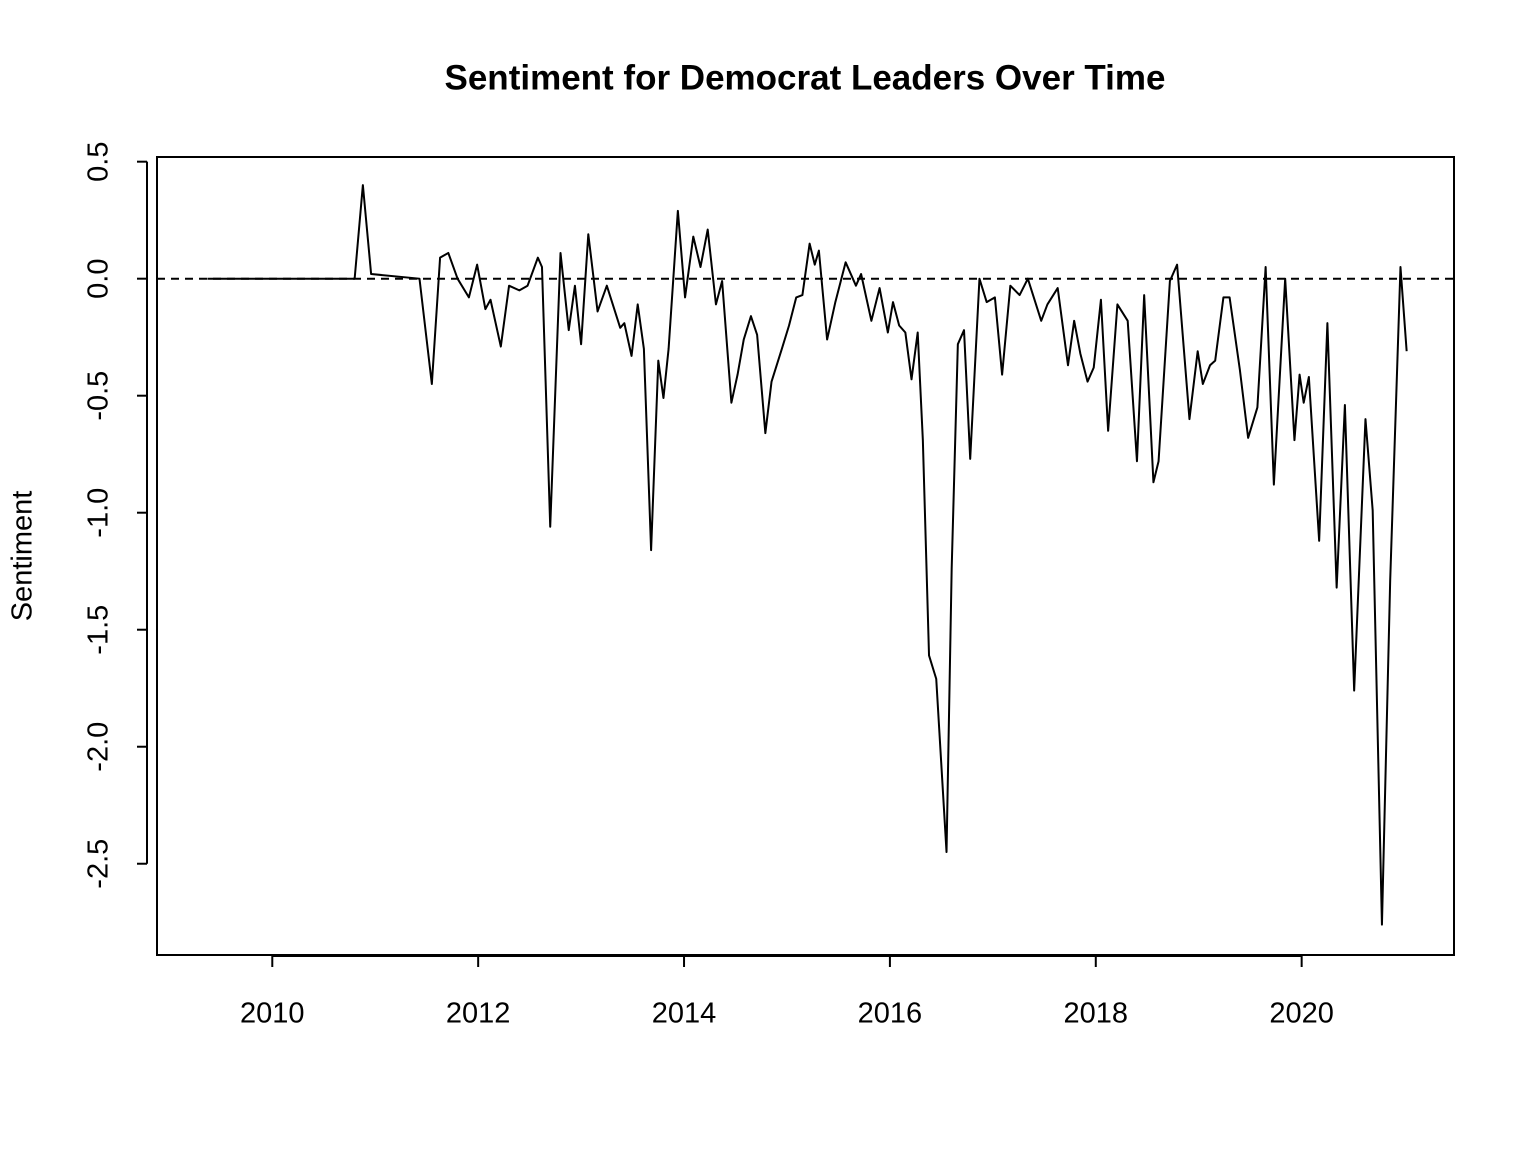 This screenshot has width=1536, height=1157. I want to click on x-tick-label: 2012, so click(478, 1014).